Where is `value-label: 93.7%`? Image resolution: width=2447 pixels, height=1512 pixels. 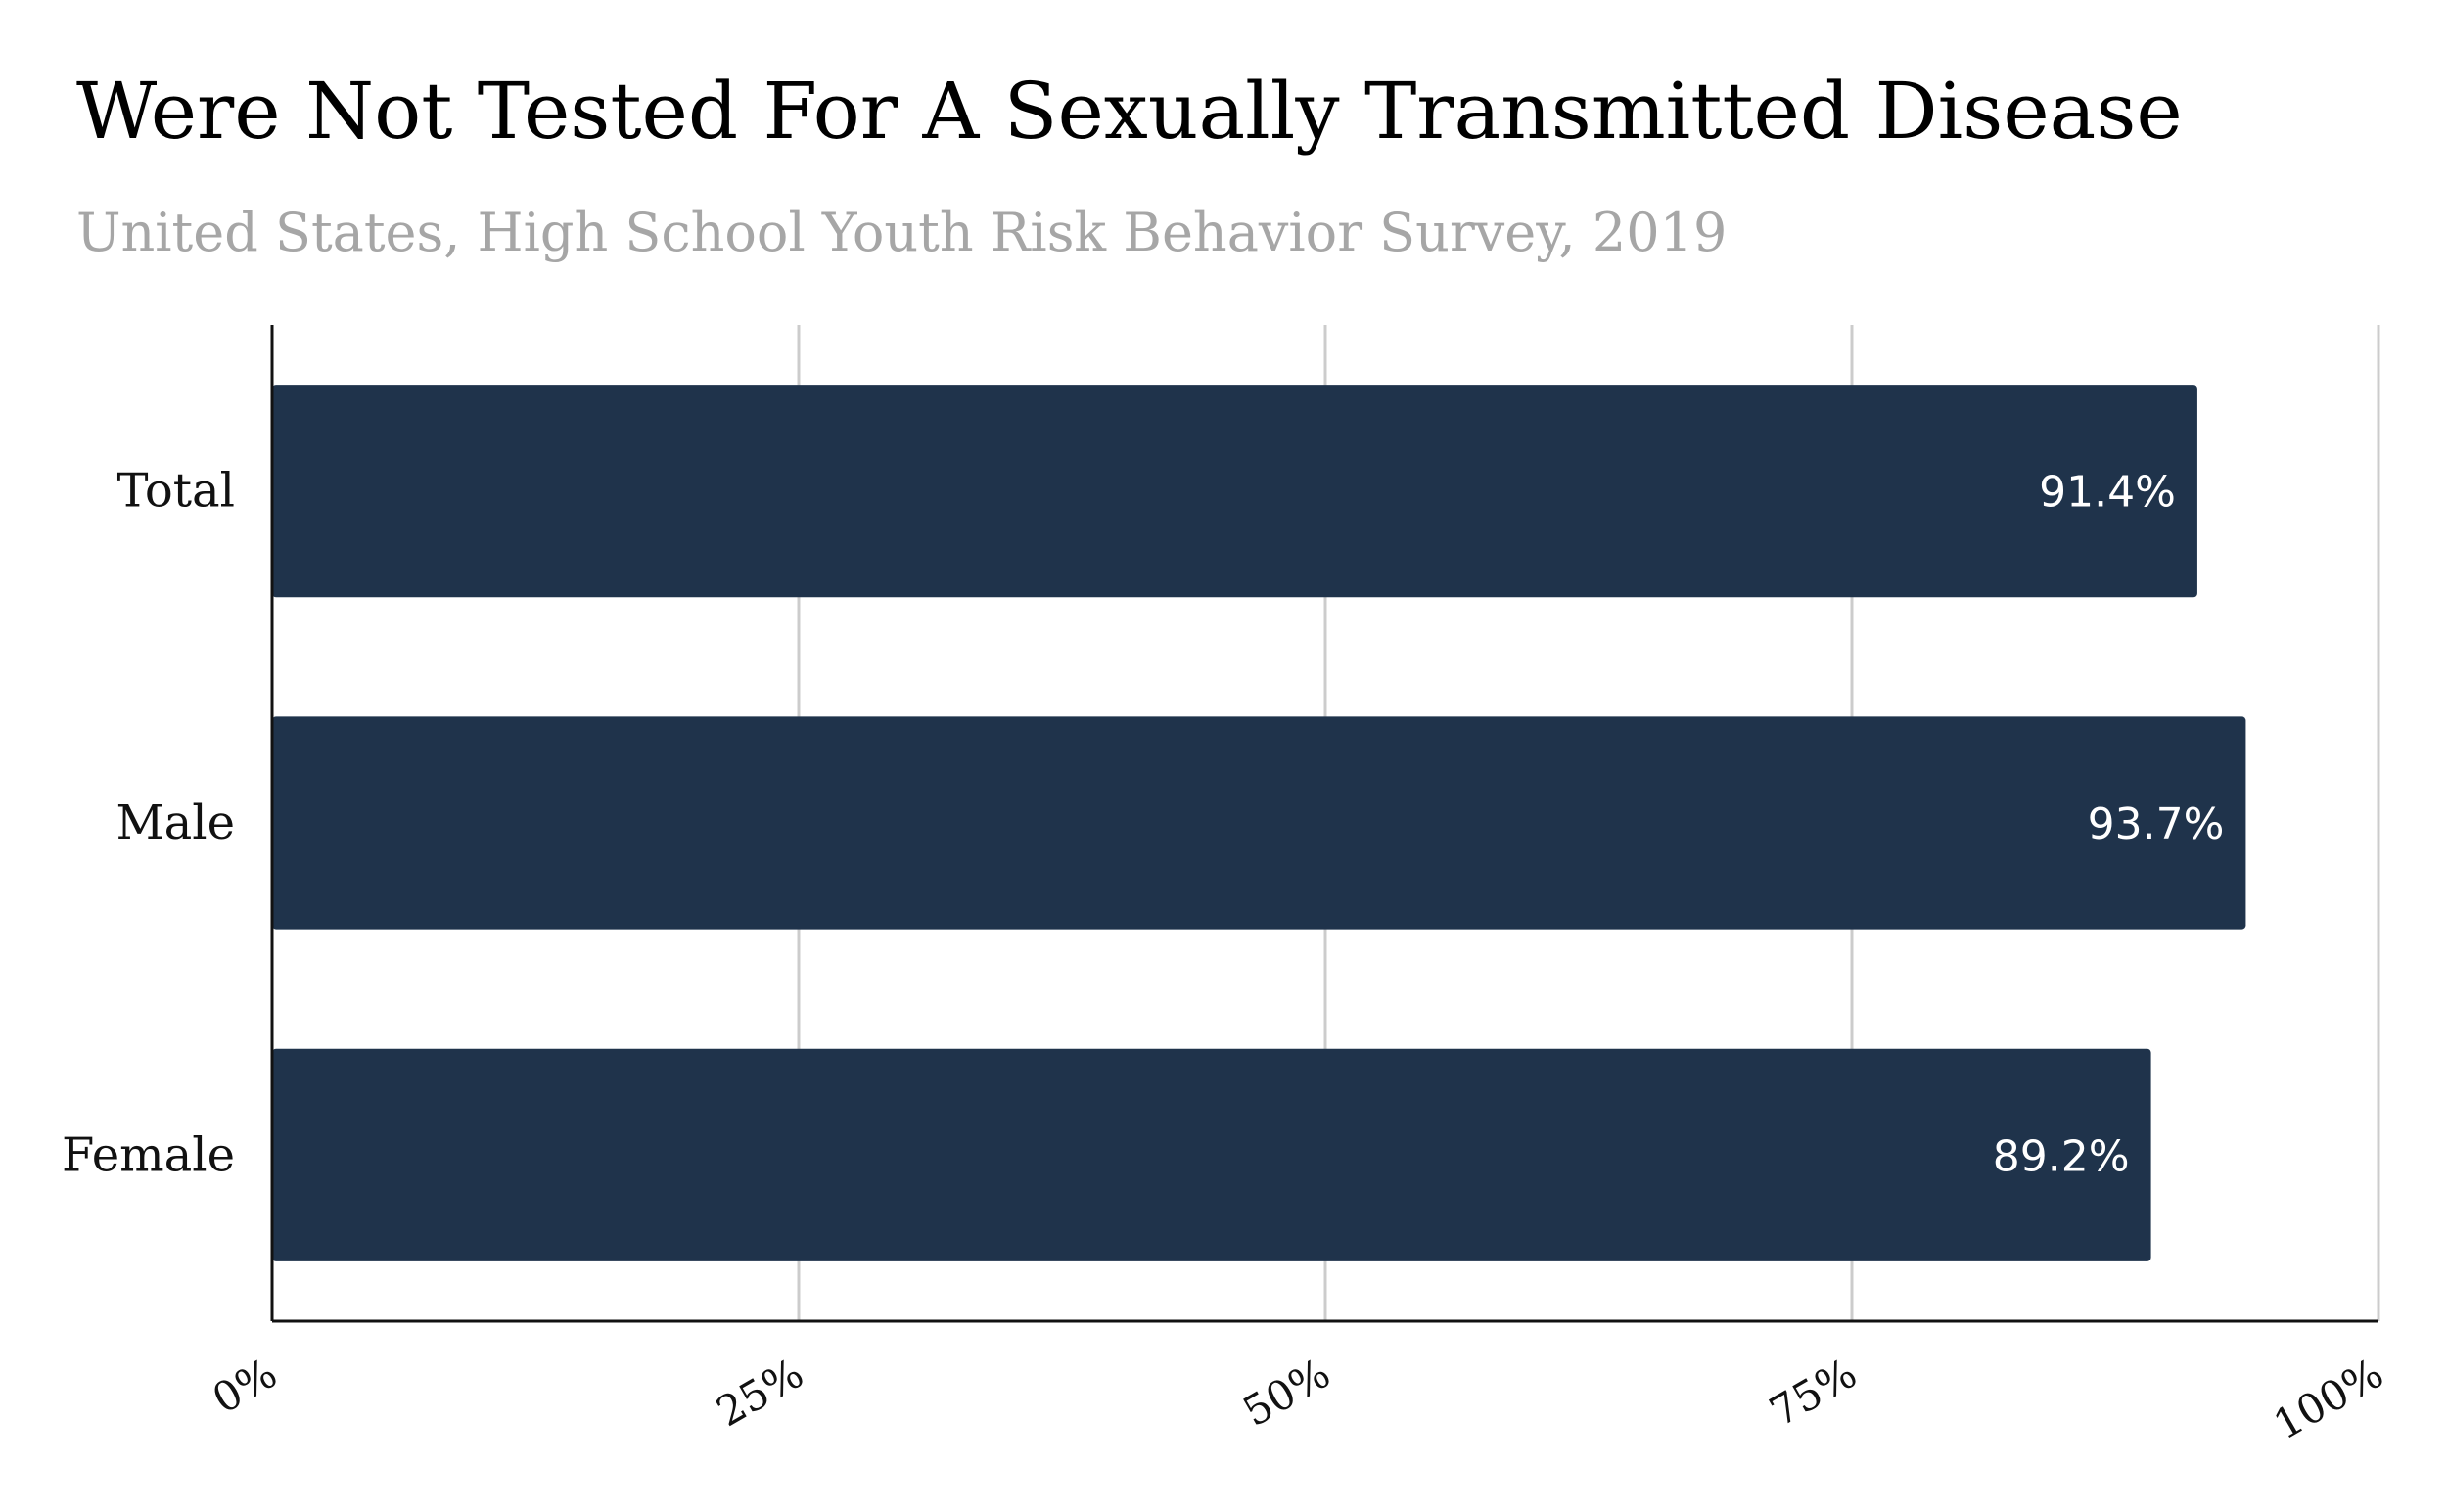
value-label: 93.7% is located at coordinates (2156, 824).